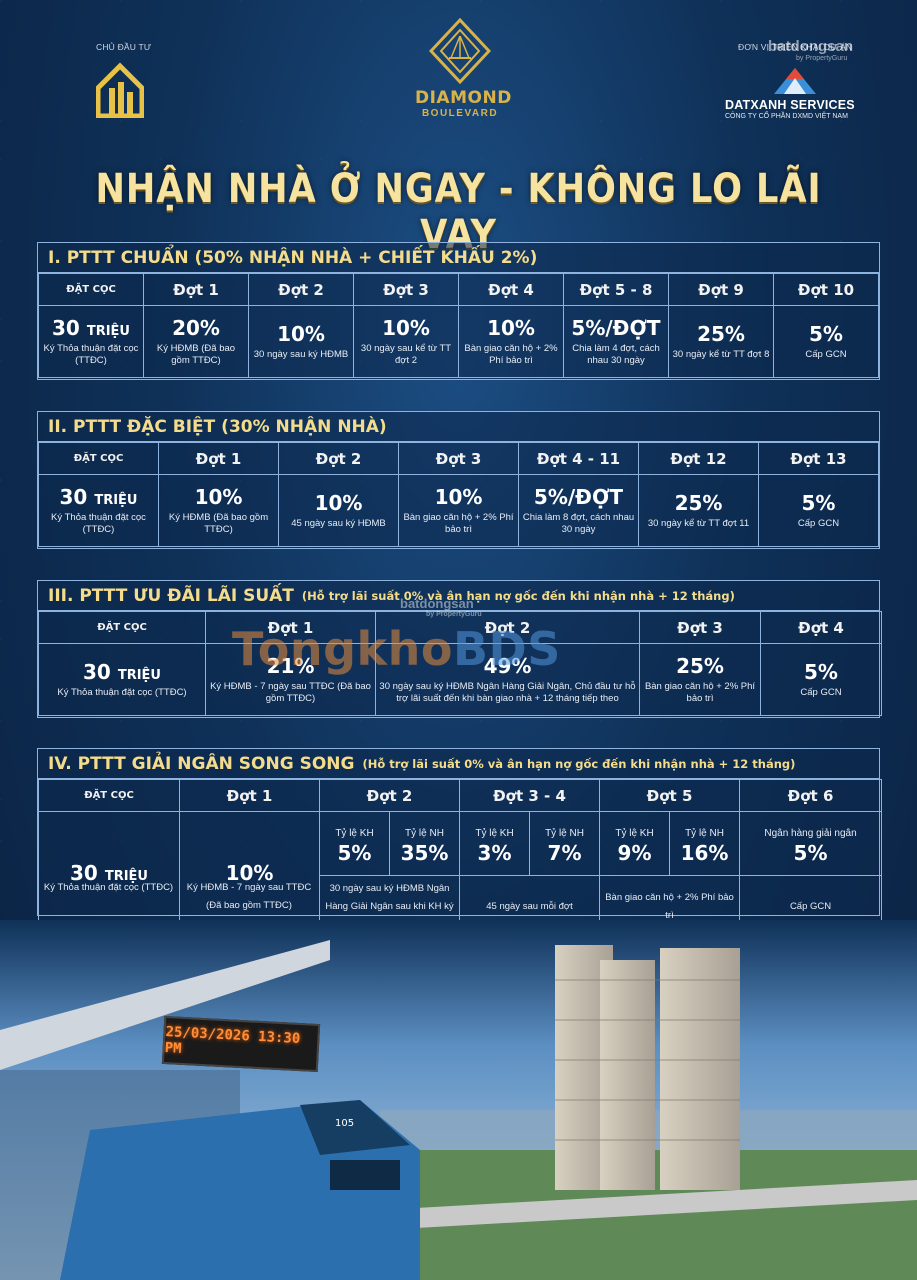 This screenshot has width=917, height=1280. Describe the element at coordinates (437, 603) in the screenshot. I see `watermark-center-text: batdongsan` at that location.